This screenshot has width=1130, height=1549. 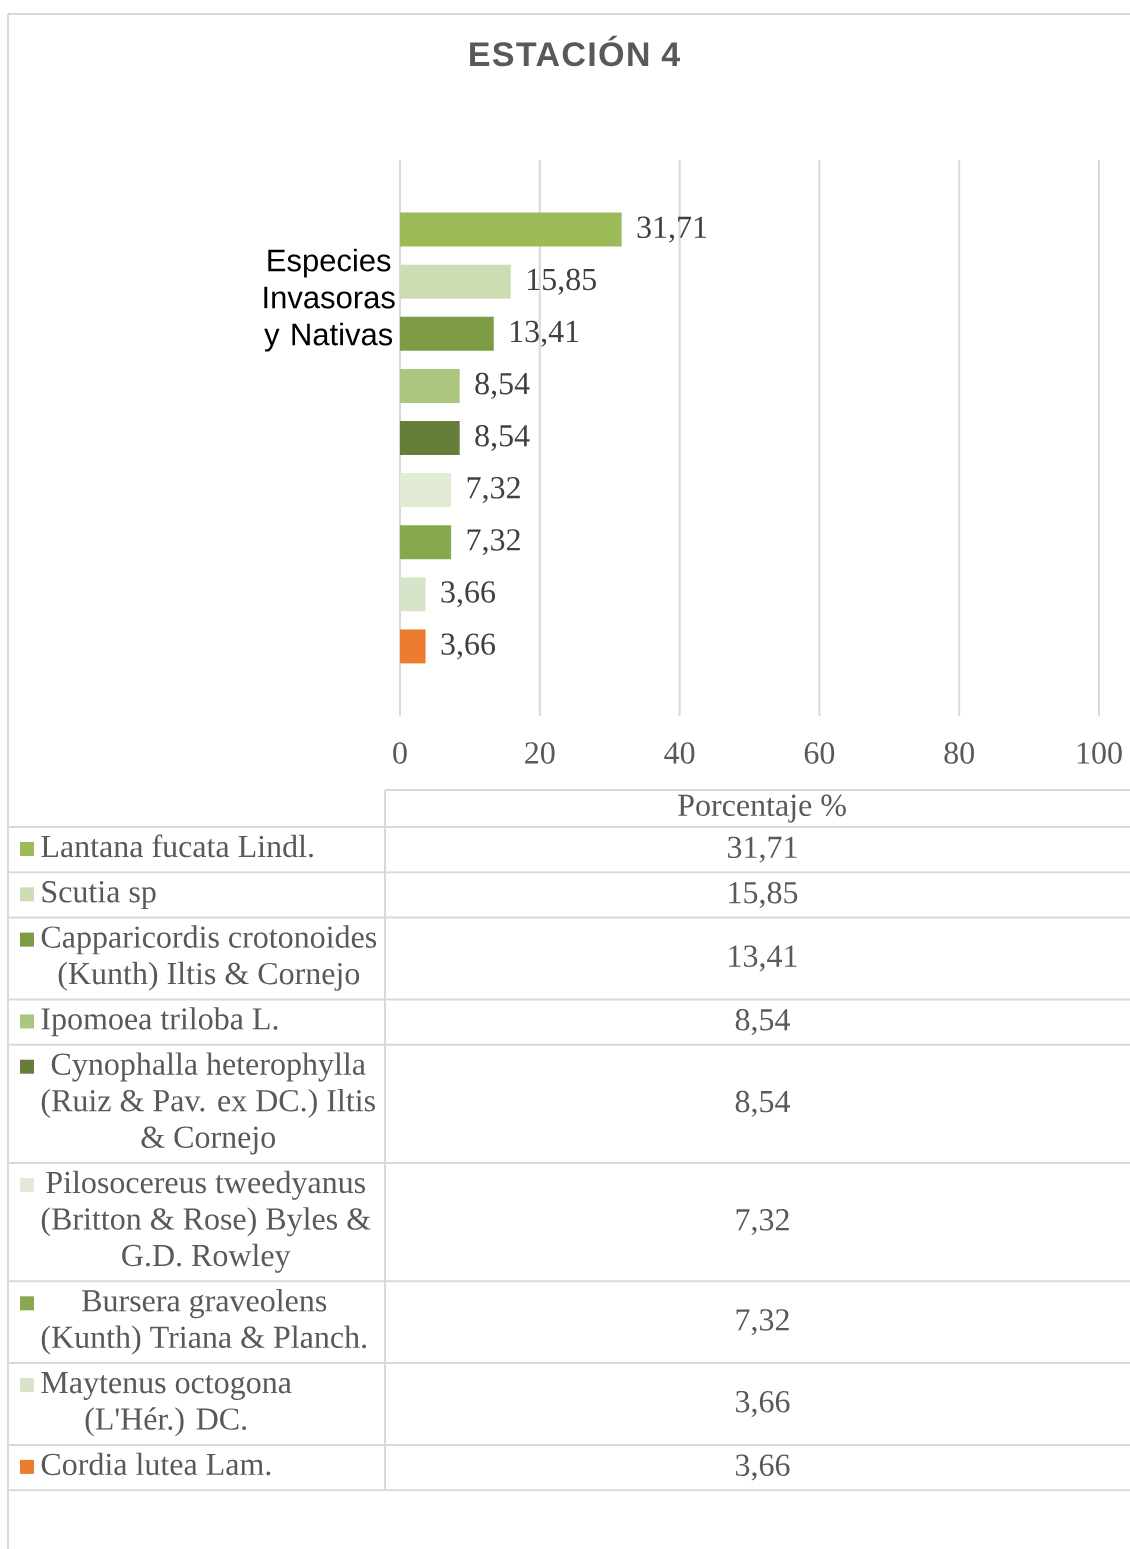 I want to click on legend-label: Cynophalla heterophylla (Ruiz & Pav. ex DC.) Iltis & Cornejo, so click(x=208, y=1103).